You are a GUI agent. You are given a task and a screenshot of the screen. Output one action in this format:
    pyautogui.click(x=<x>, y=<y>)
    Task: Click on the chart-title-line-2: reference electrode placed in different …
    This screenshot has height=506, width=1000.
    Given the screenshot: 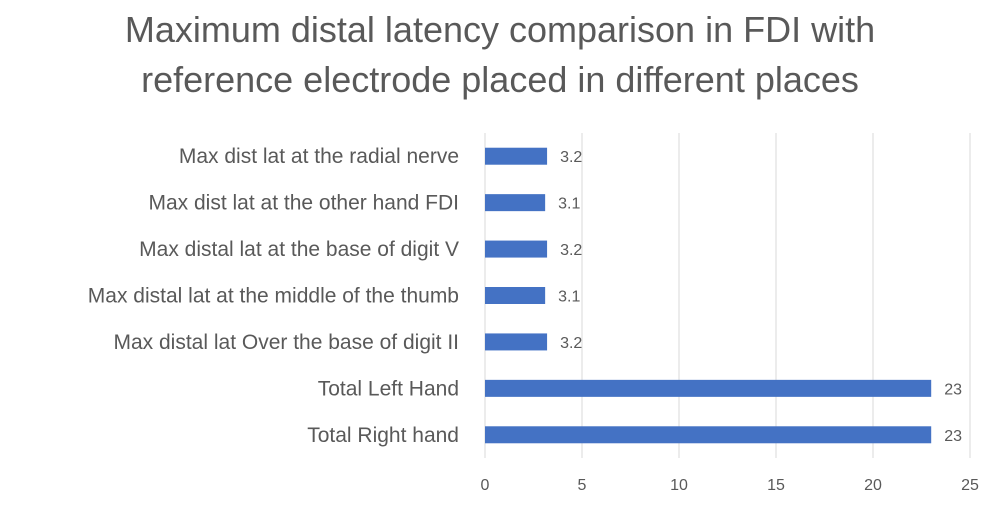 What is the action you would take?
    pyautogui.click(x=500, y=79)
    